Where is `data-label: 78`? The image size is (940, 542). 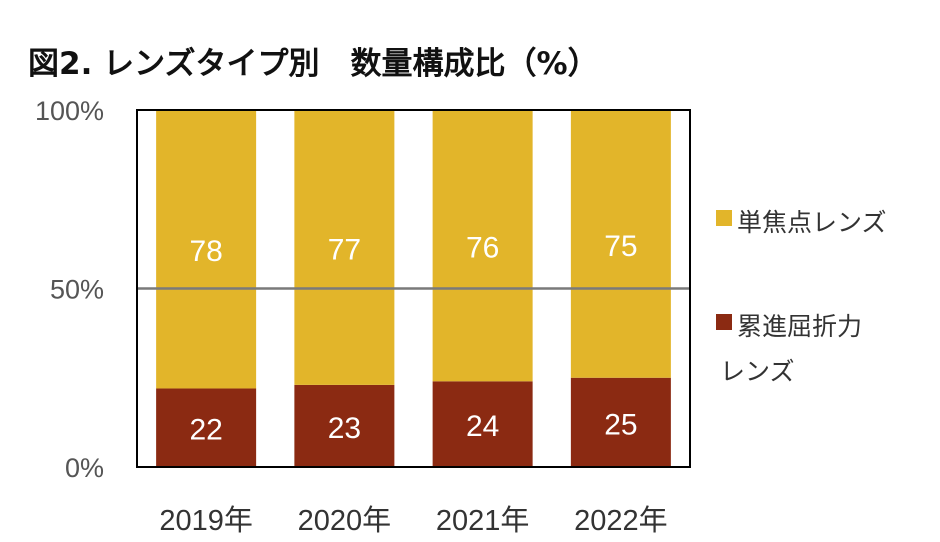
data-label: 78 is located at coordinates (205, 251).